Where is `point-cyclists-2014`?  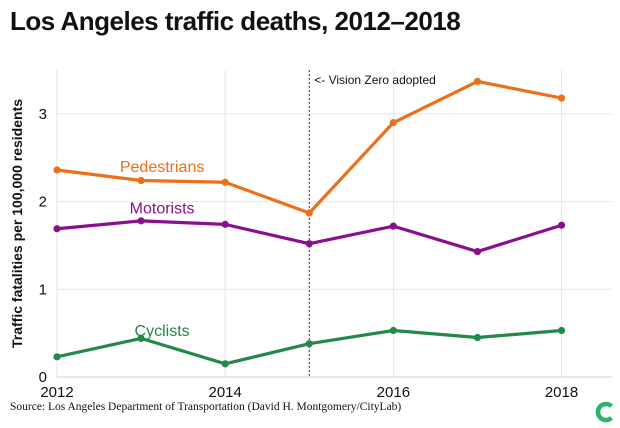
point-cyclists-2014 is located at coordinates (225, 364).